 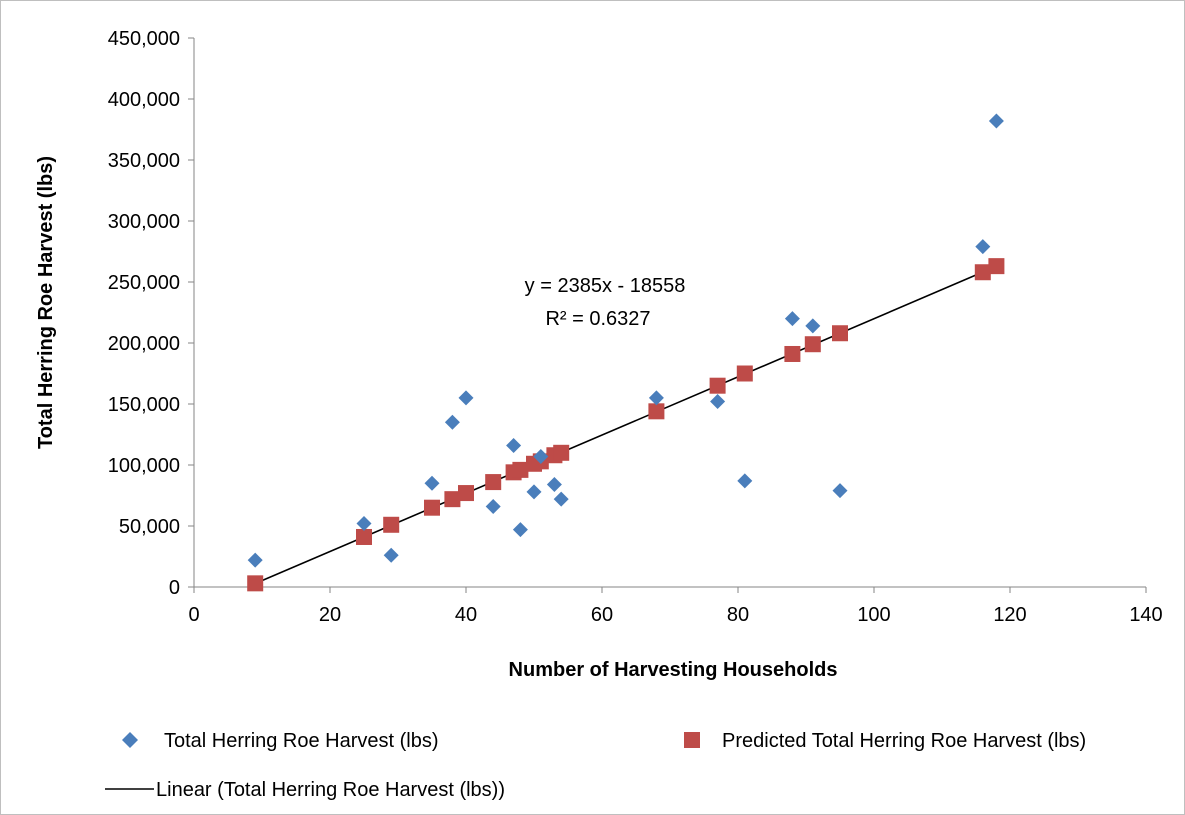 What do you see at coordinates (605, 286) in the screenshot?
I see `trendline-equation: y = 2385x - 18558` at bounding box center [605, 286].